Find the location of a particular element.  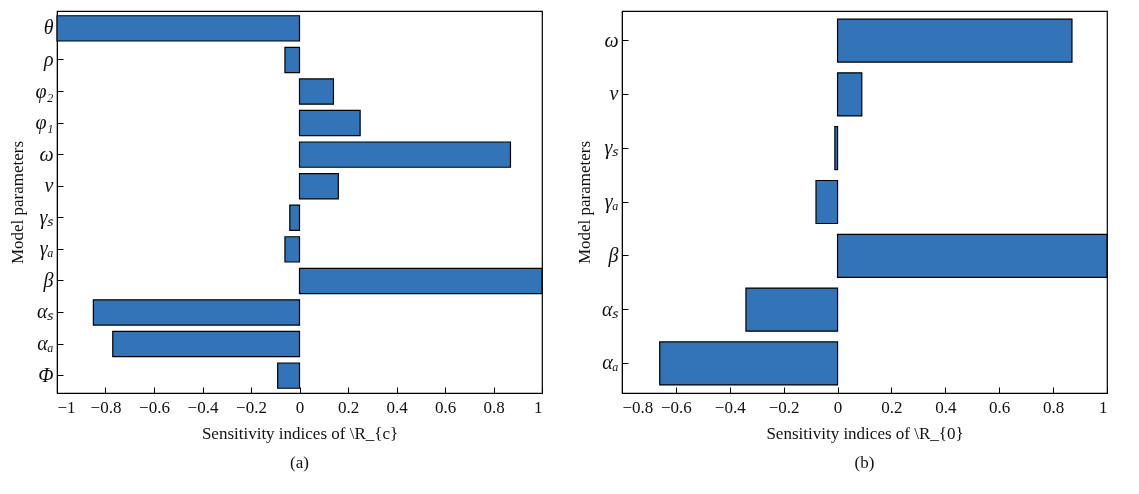

text: (b) is located at coordinates (864, 462).